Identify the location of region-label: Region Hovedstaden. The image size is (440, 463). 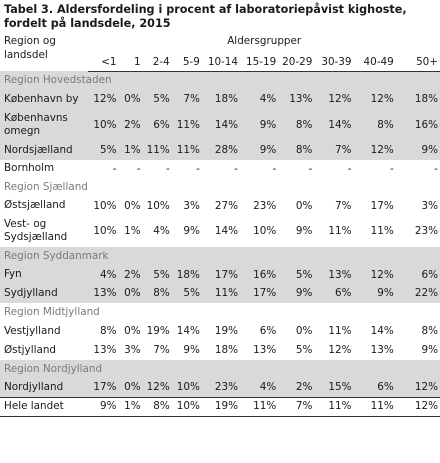
(220, 80).